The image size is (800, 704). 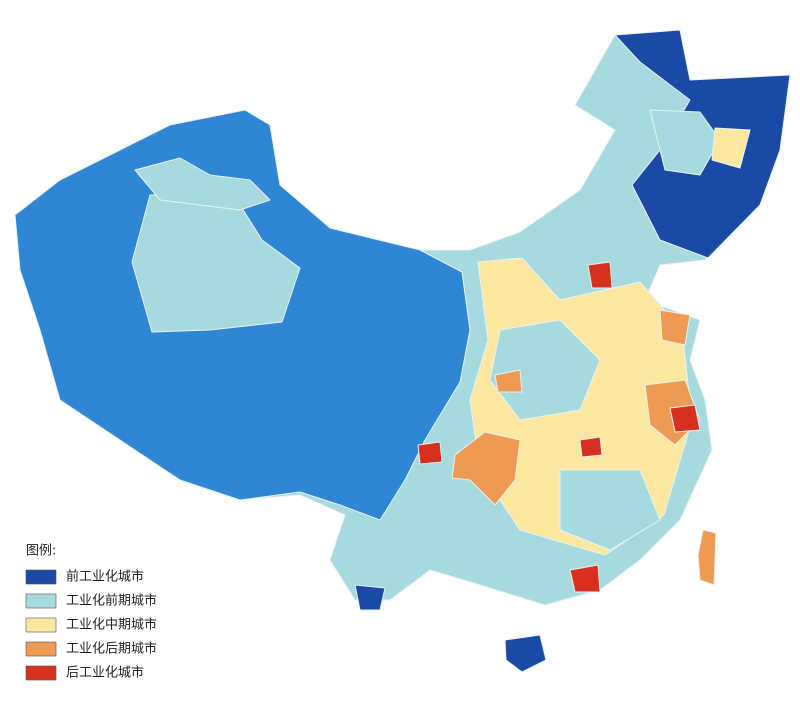 I want to click on legend-label: 工业化后期城市, so click(x=111, y=649).